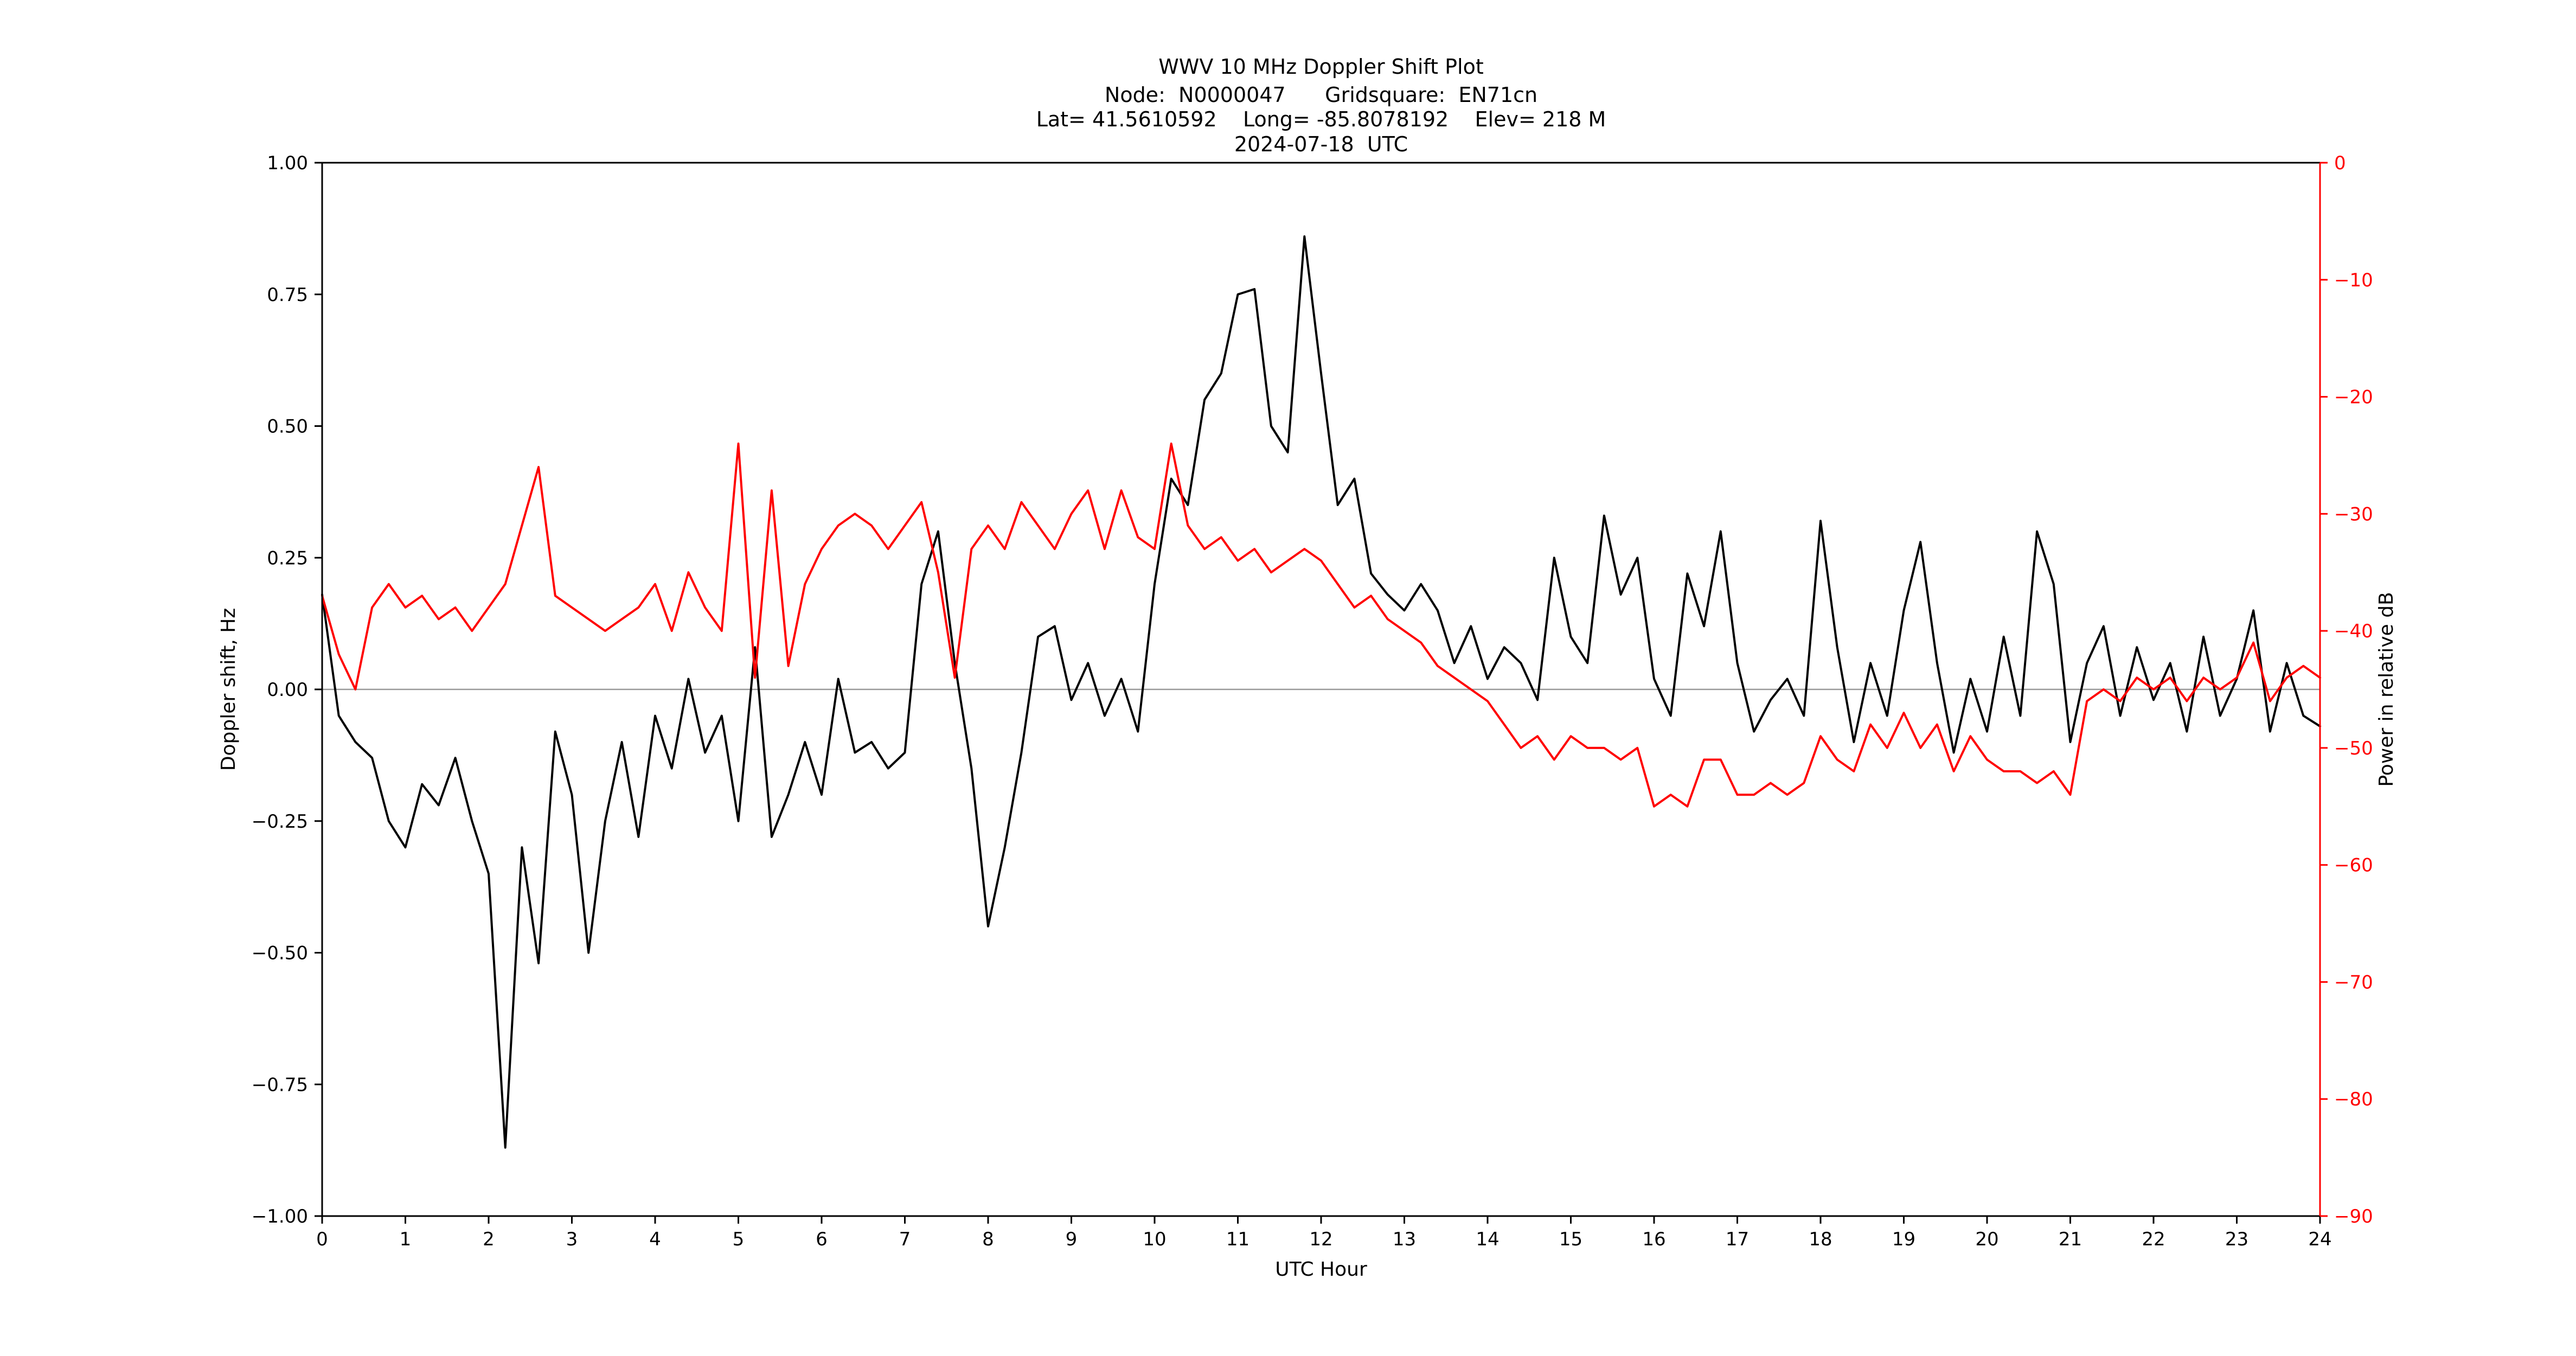 The width and height of the screenshot is (2576, 1356). I want to click on x-tick-label: 7, so click(905, 1239).